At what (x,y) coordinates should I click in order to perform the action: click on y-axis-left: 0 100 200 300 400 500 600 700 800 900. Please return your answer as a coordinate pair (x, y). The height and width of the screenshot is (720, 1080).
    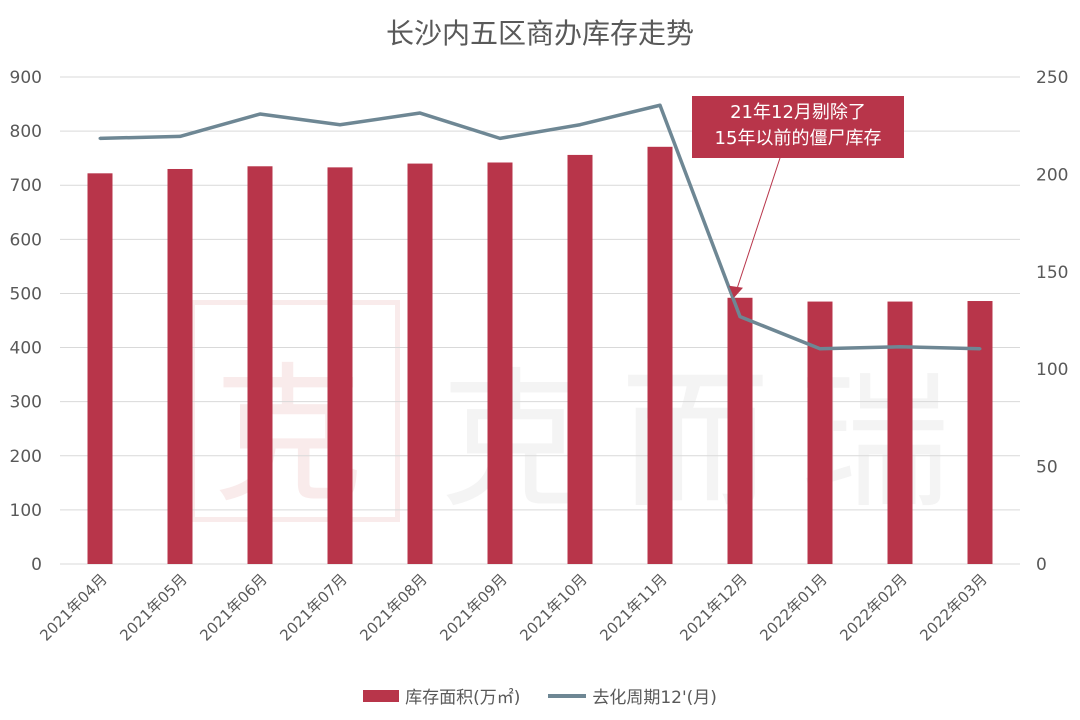
    Looking at the image, I should click on (26, 321).